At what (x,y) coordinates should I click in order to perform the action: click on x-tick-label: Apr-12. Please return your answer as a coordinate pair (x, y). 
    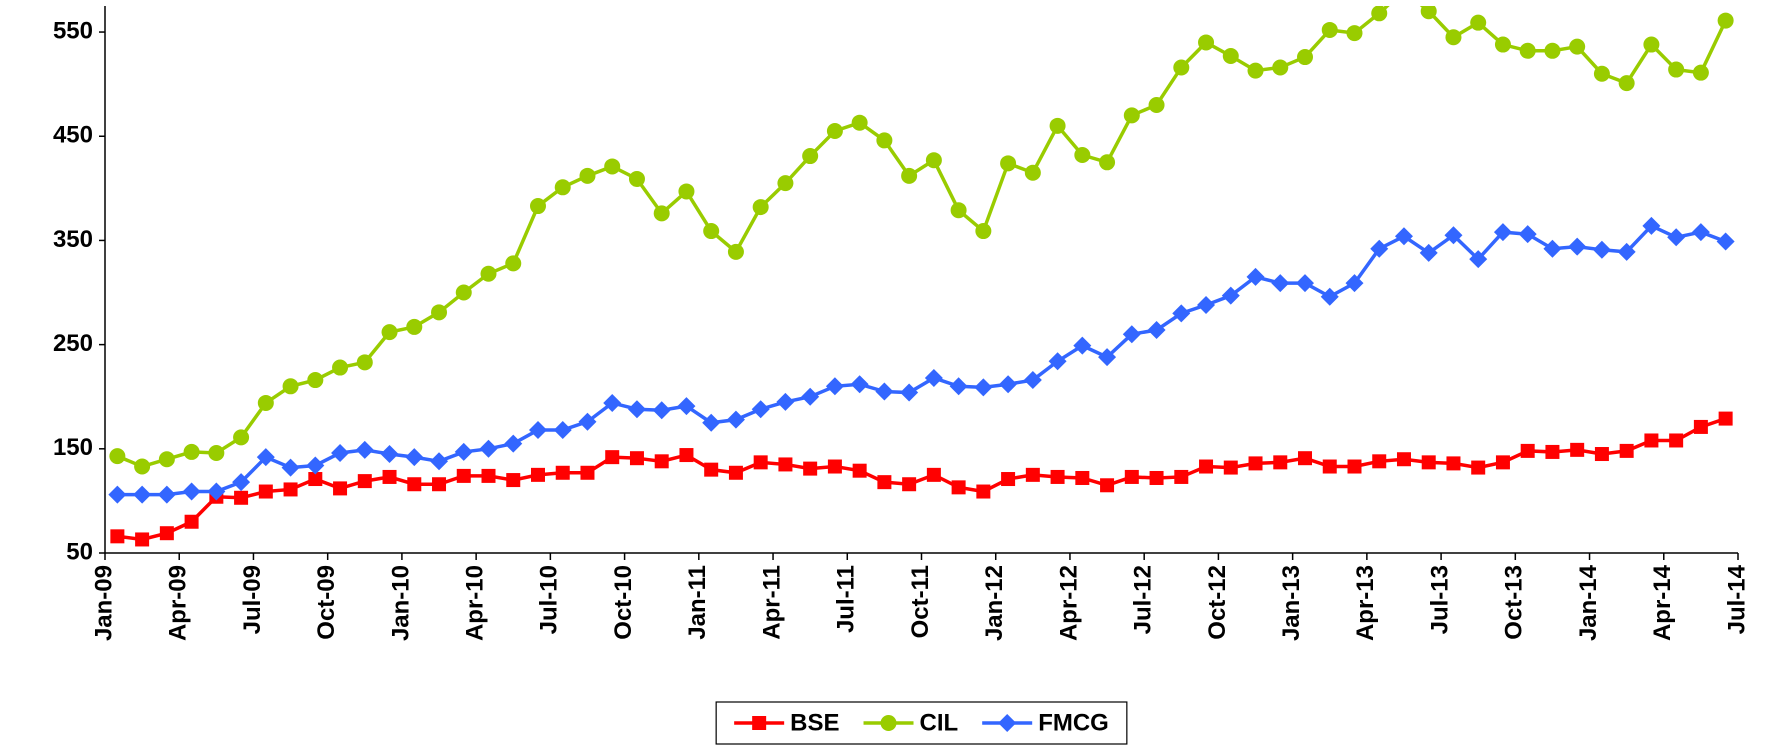
    Looking at the image, I should click on (1068, 603).